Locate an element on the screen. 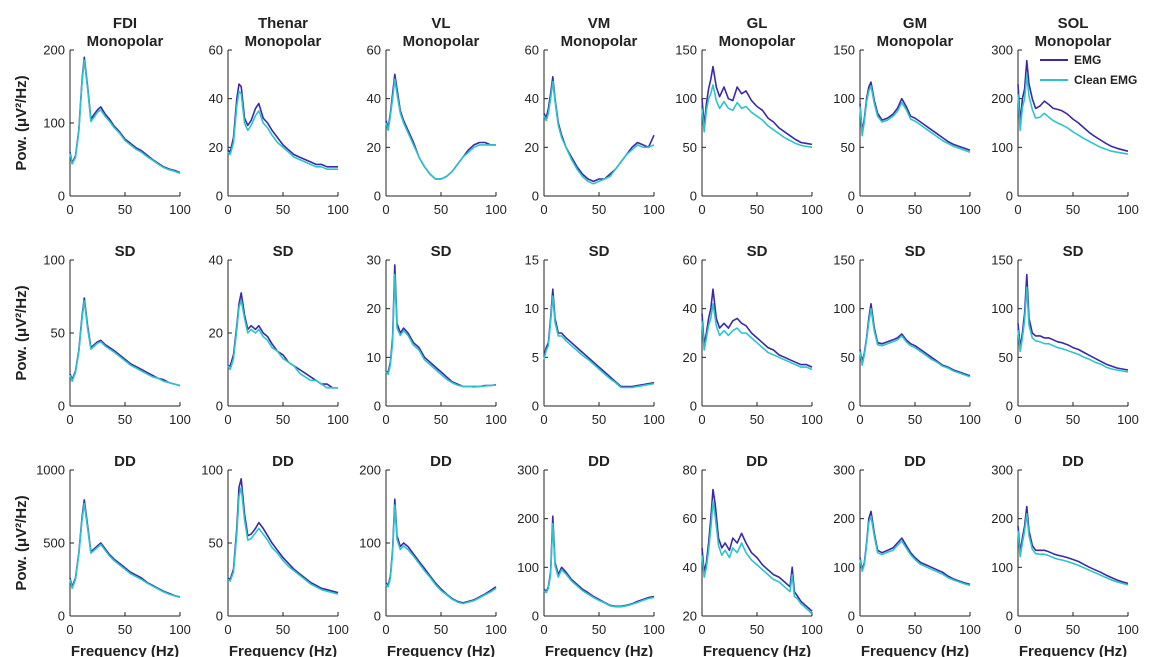 The width and height of the screenshot is (1170, 657). y-tick-label: 150 is located at coordinates (844, 50).